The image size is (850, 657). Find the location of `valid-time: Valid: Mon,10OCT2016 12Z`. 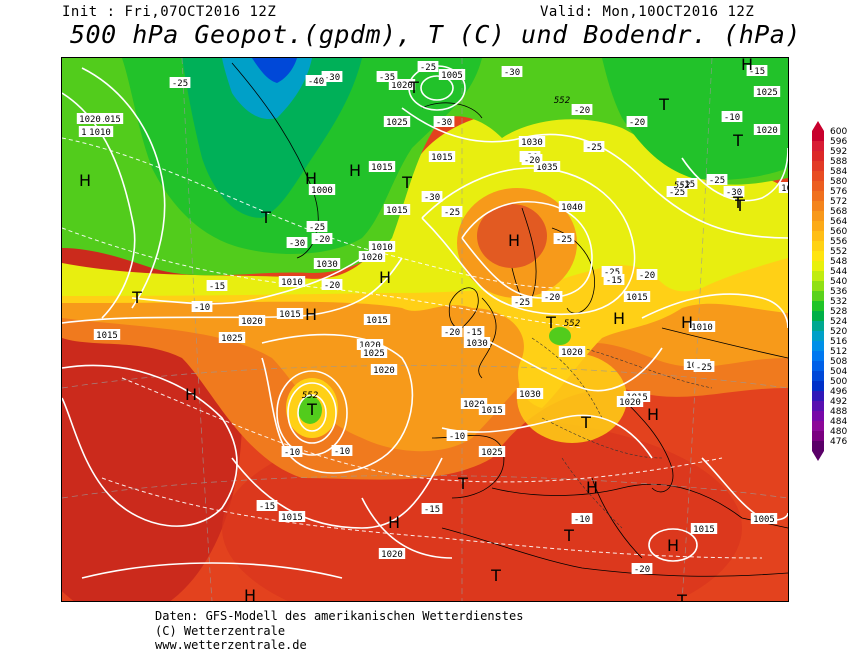

valid-time: Valid: Mon,10OCT2016 12Z is located at coordinates (647, 12).